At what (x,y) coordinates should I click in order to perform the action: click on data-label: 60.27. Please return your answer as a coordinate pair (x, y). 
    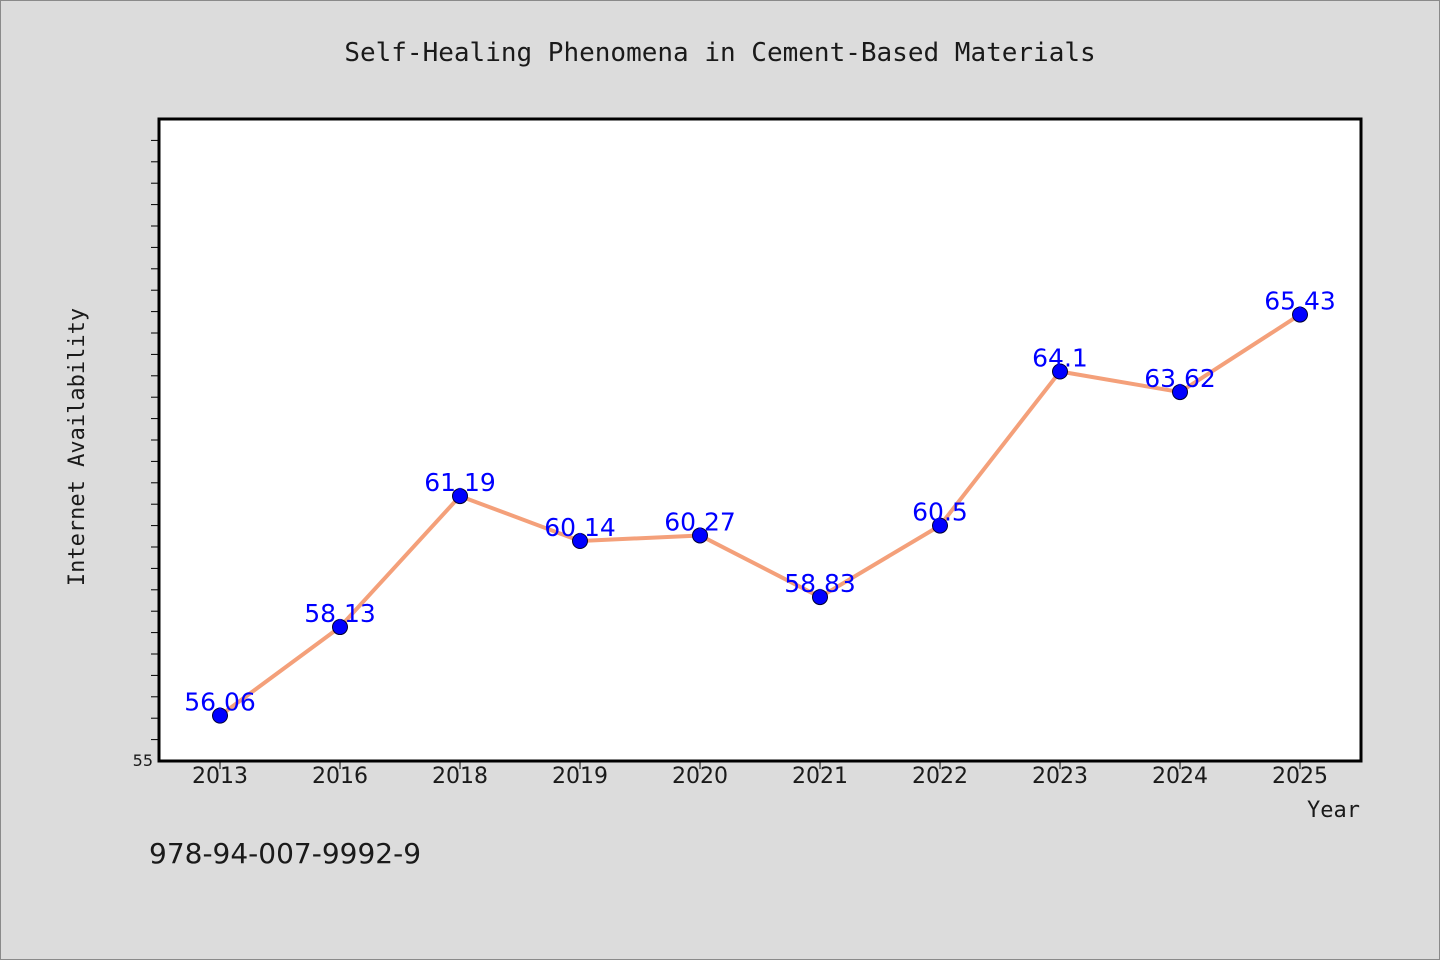
    Looking at the image, I should click on (700, 521).